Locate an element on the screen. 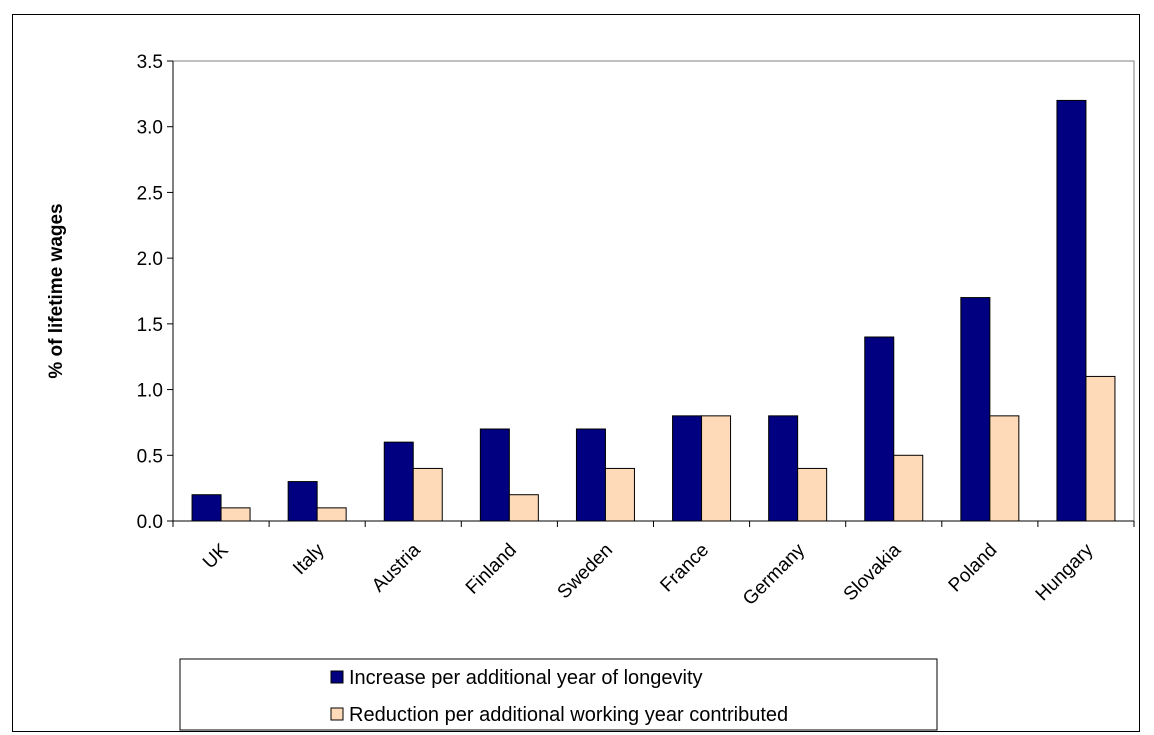 Image resolution: width=1154 pixels, height=735 pixels. legend-box is located at coordinates (558, 694).